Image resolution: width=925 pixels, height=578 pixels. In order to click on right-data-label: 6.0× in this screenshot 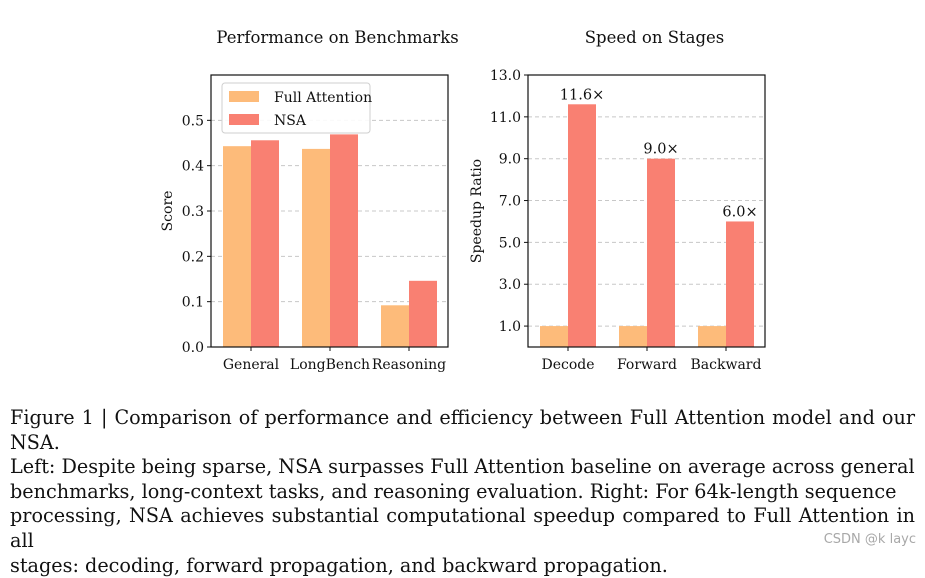, I will do `click(739, 212)`.